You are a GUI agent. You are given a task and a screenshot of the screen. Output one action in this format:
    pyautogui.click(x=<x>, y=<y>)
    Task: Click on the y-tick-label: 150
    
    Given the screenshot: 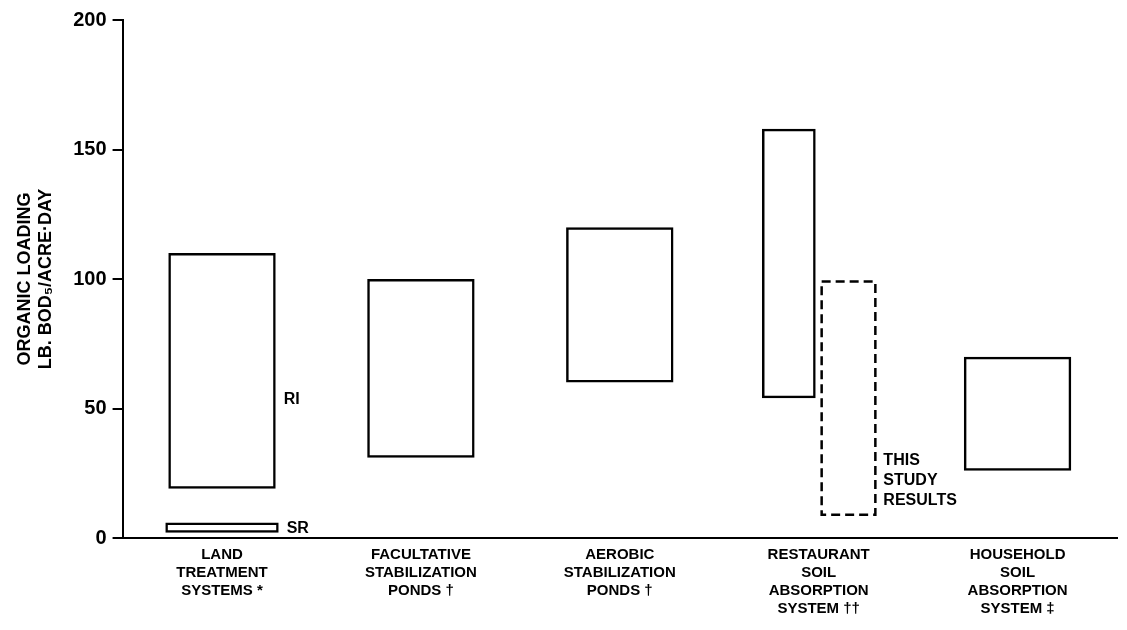 What is the action you would take?
    pyautogui.click(x=90, y=148)
    